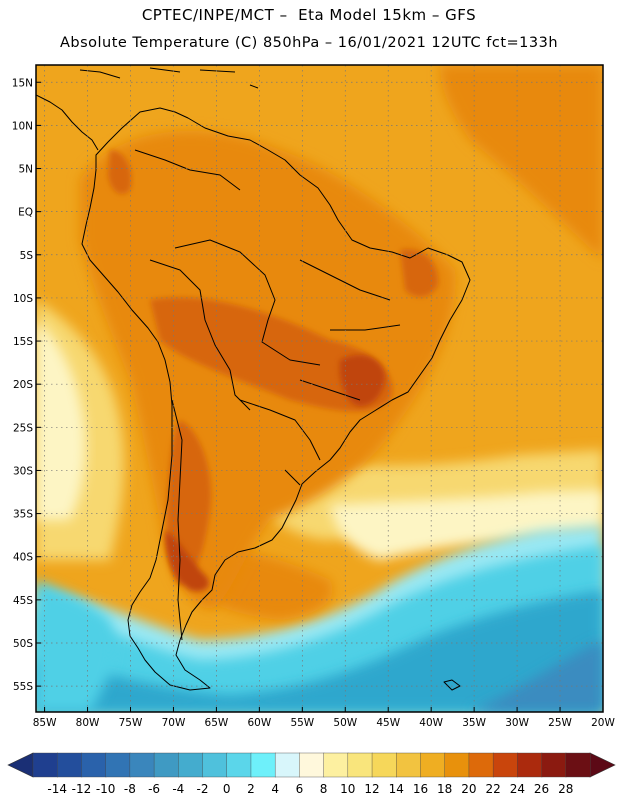 The image size is (618, 800). Describe the element at coordinates (22, 126) in the screenshot. I see `lat-tick-label: 10N` at that location.